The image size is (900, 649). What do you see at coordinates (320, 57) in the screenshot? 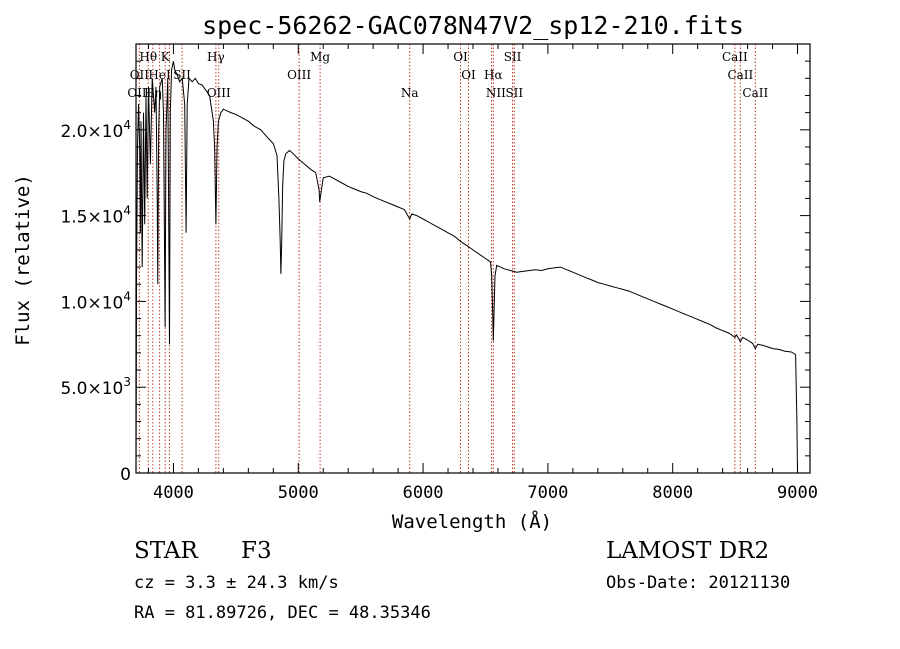
I see `line-marker-label: Mg` at bounding box center [320, 57].